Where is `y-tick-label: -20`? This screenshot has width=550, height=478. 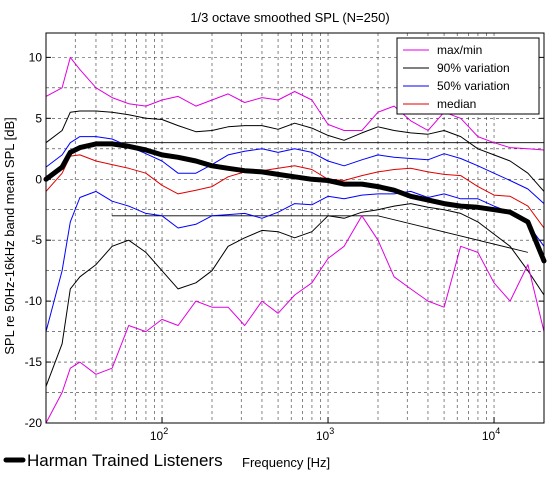
y-tick-label: -20 is located at coordinates (34, 423).